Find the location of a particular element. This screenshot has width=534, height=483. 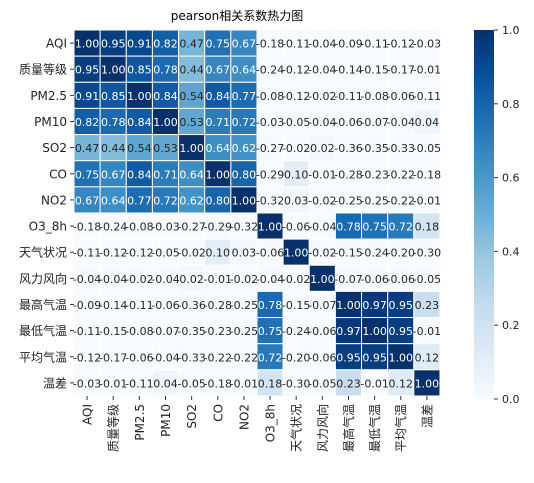

cell-value-label: -0.27 is located at coordinates (191, 227).